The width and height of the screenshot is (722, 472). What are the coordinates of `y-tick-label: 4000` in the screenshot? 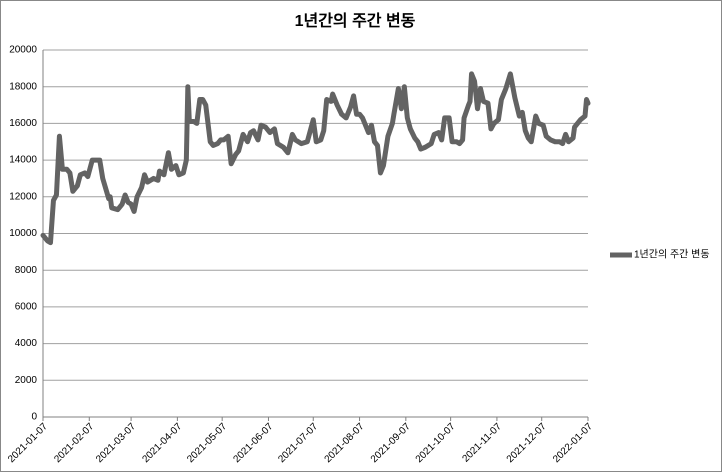 It's located at (26, 343).